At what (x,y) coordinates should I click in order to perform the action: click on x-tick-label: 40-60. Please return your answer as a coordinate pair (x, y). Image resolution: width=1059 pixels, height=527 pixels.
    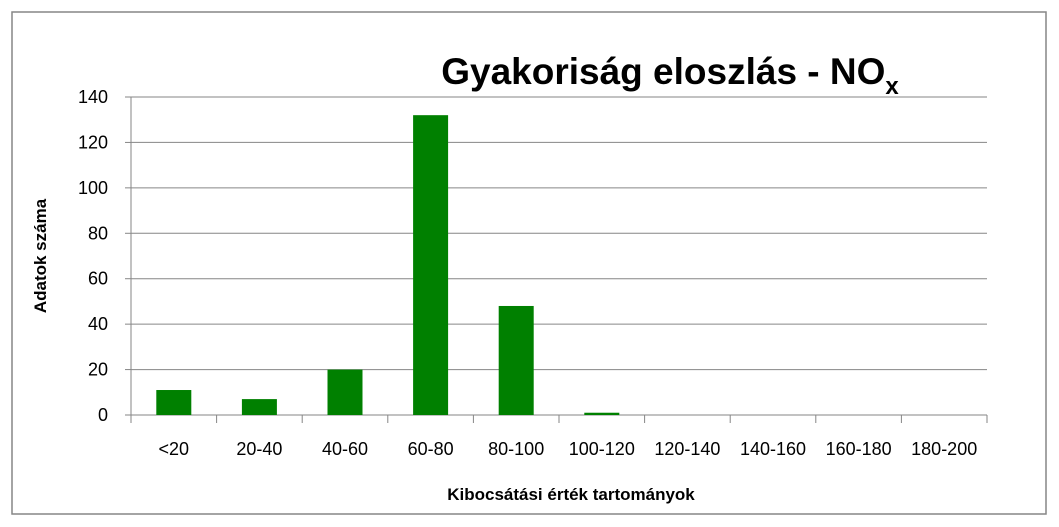
    Looking at the image, I should click on (345, 449).